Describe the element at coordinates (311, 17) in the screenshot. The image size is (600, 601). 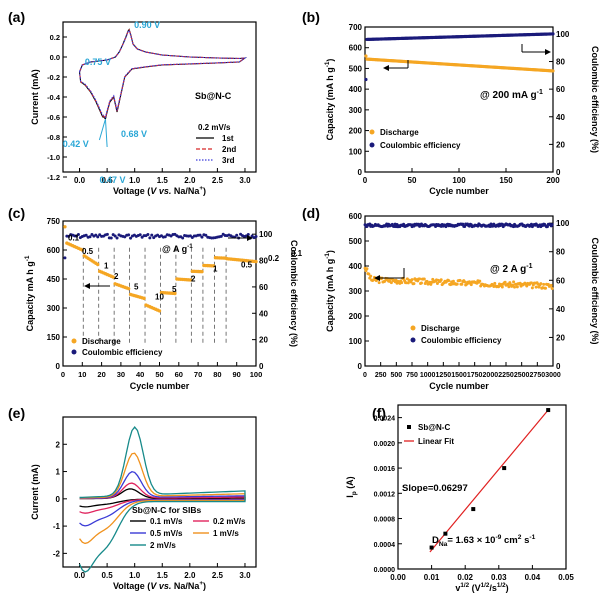
I see `panel-label: (b)` at that location.